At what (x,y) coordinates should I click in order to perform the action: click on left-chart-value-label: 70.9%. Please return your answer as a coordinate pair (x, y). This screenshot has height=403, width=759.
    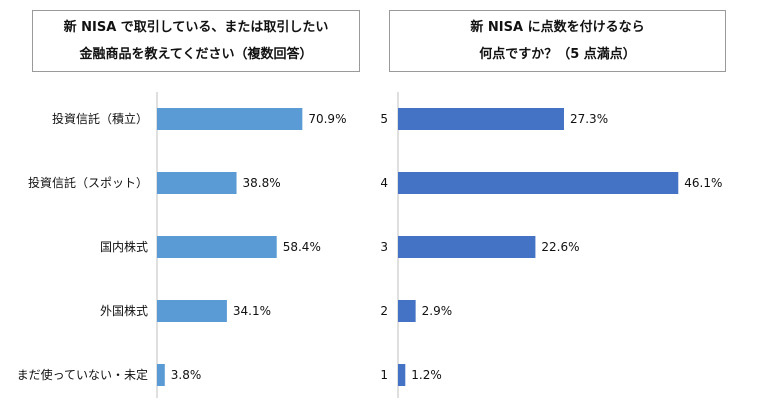
    Looking at the image, I should click on (327, 119).